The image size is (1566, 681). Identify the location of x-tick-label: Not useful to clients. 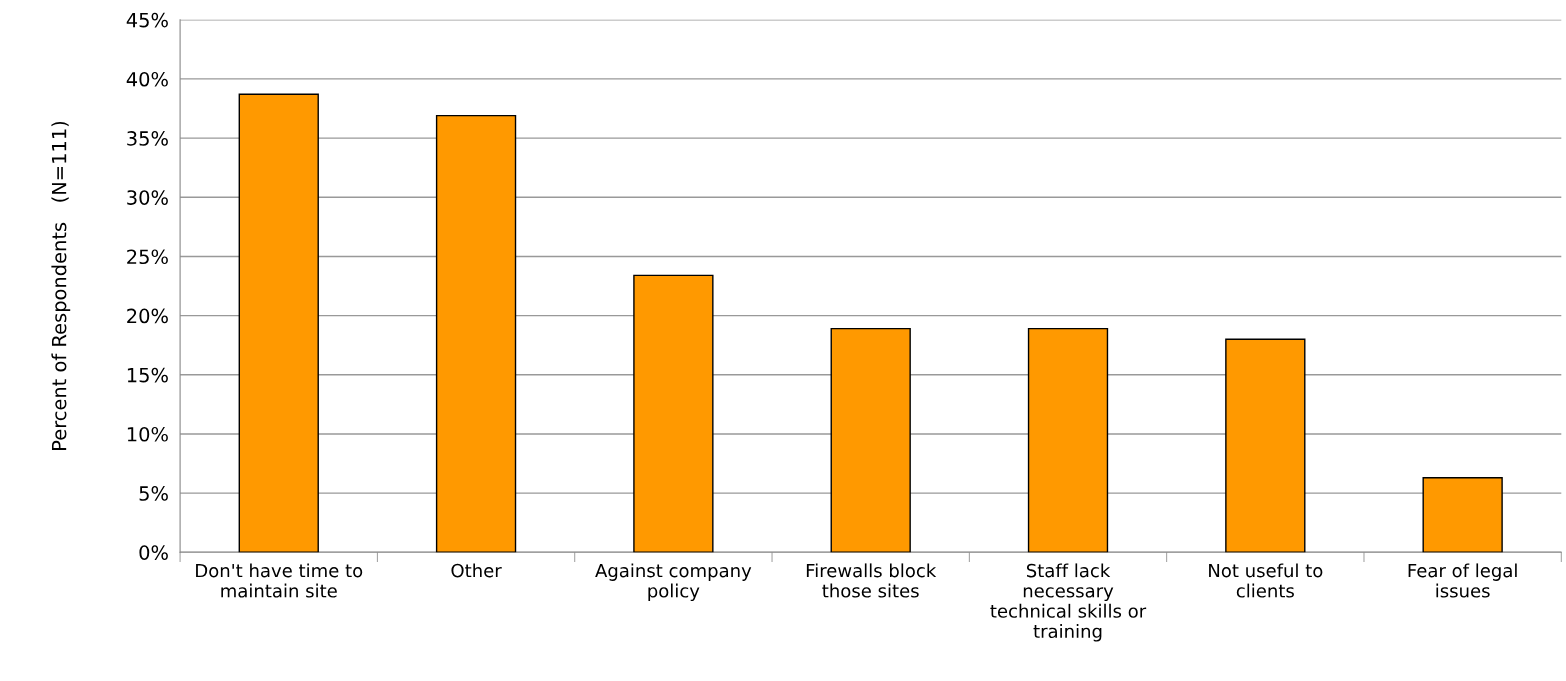
(1266, 580).